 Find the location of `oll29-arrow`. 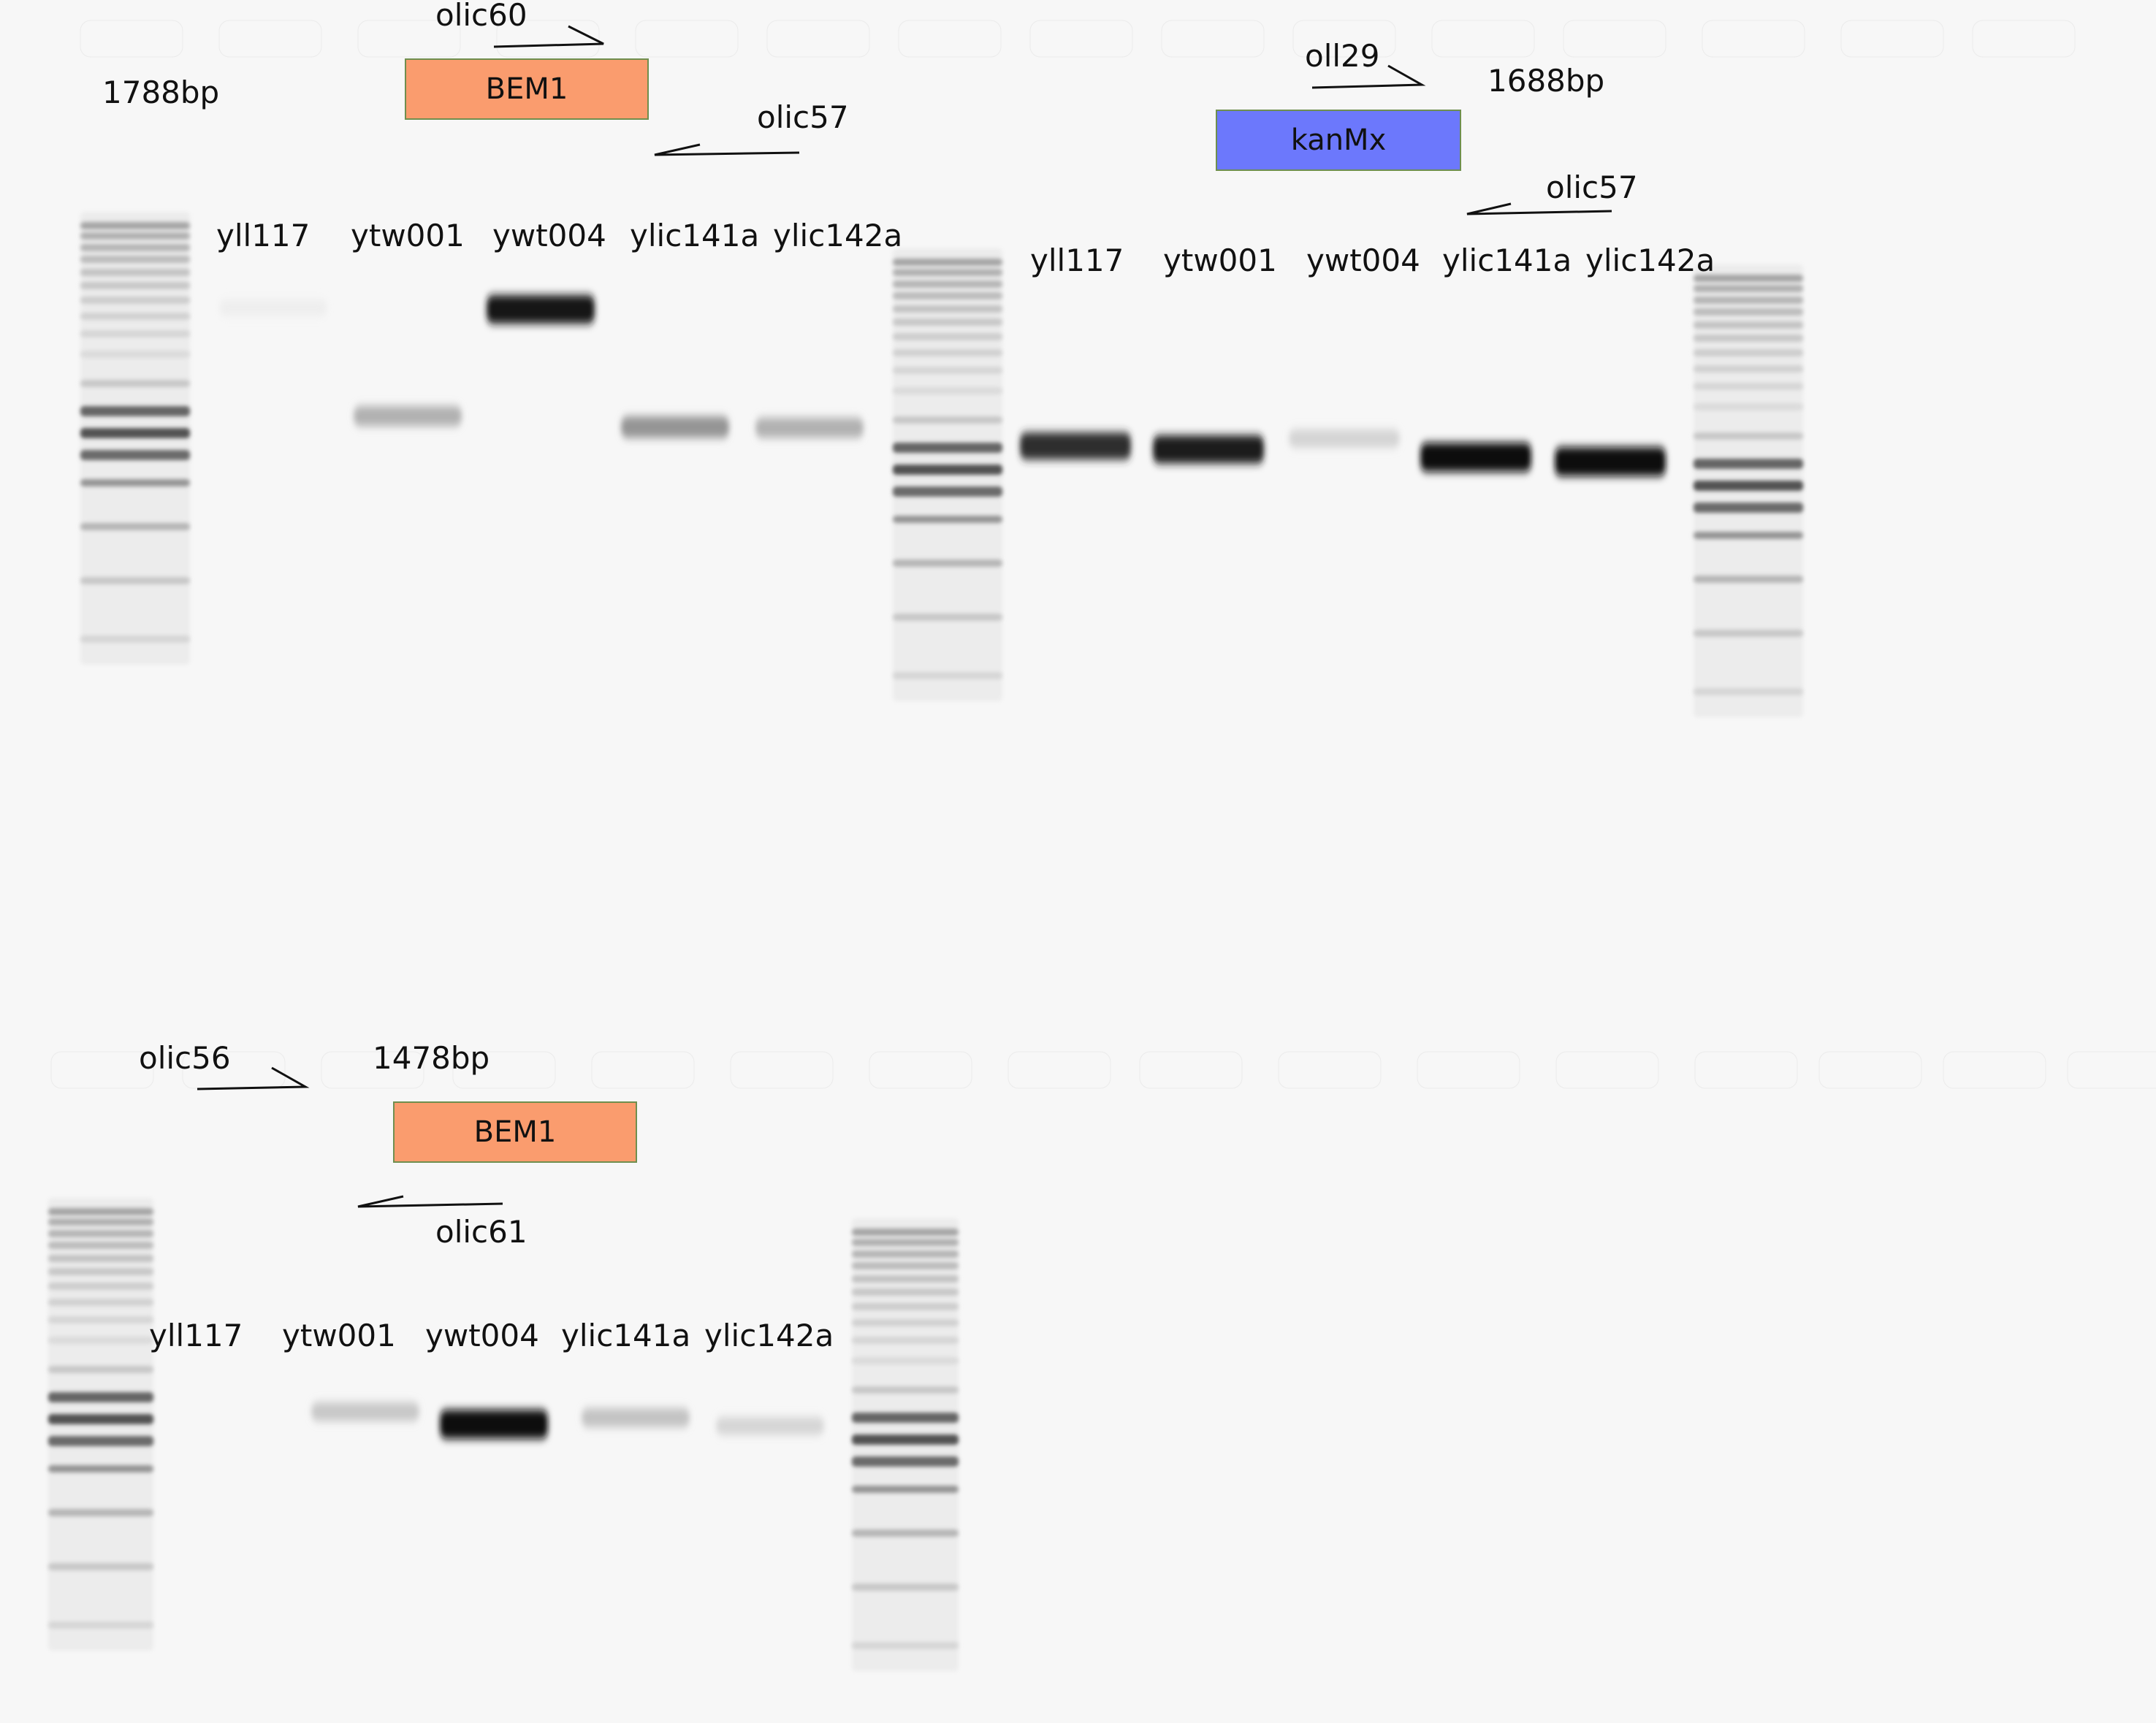

oll29-arrow is located at coordinates (1368, 76).